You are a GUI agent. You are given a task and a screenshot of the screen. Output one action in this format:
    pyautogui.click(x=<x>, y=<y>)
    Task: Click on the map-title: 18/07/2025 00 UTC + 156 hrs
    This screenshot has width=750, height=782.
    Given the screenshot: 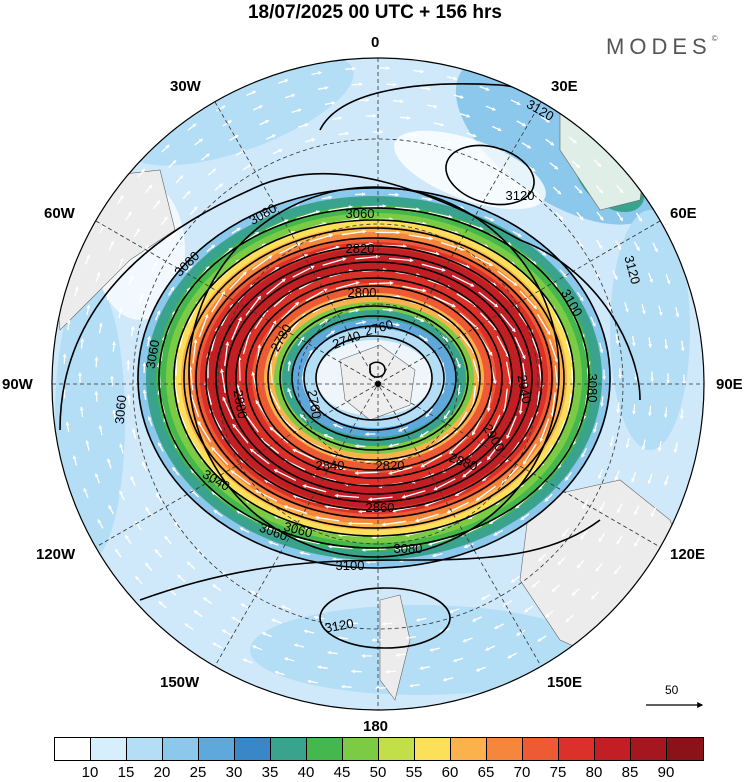 What is the action you would take?
    pyautogui.click(x=375, y=12)
    